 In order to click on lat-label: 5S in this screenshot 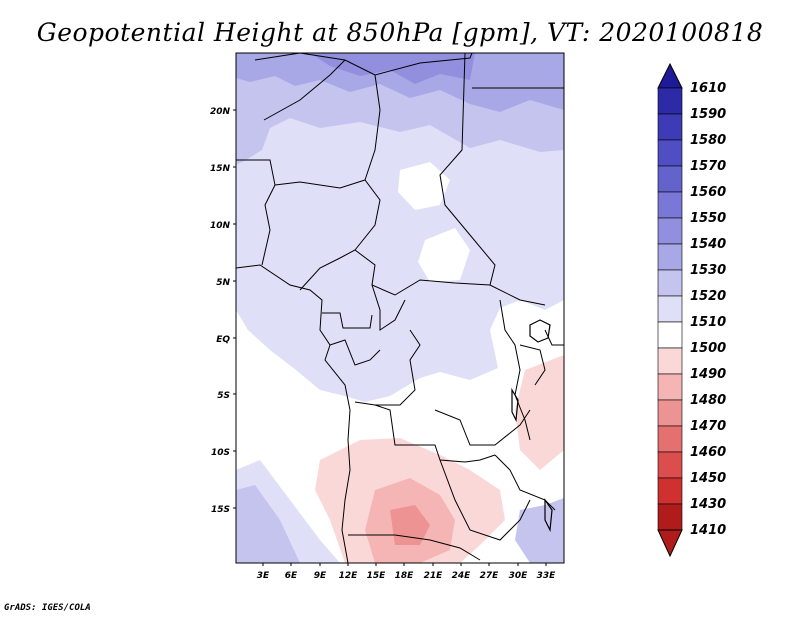, I will do `click(223, 396)`.